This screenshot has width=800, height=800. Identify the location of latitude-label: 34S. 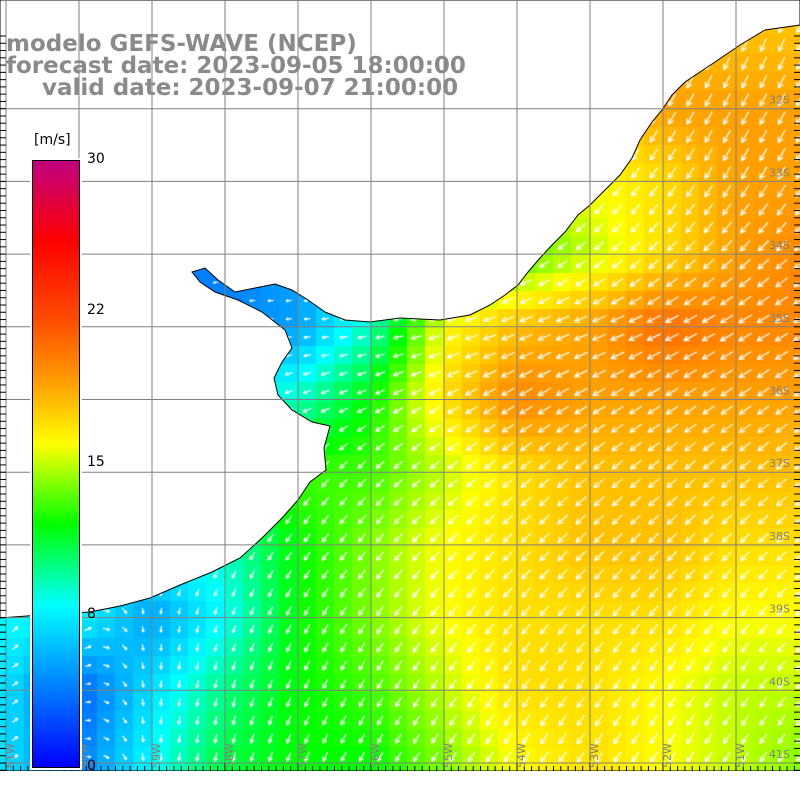
(779, 245).